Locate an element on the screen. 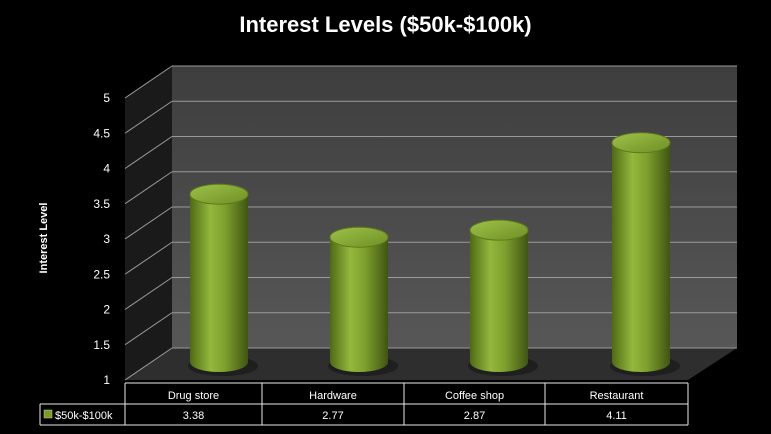  y-tick-label: 1 is located at coordinates (106, 380).